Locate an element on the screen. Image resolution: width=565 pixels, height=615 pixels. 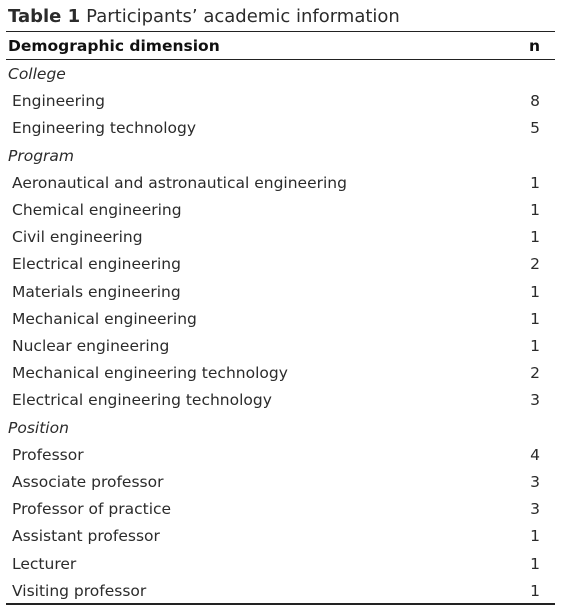
section-heading: Position is located at coordinates (38, 427).